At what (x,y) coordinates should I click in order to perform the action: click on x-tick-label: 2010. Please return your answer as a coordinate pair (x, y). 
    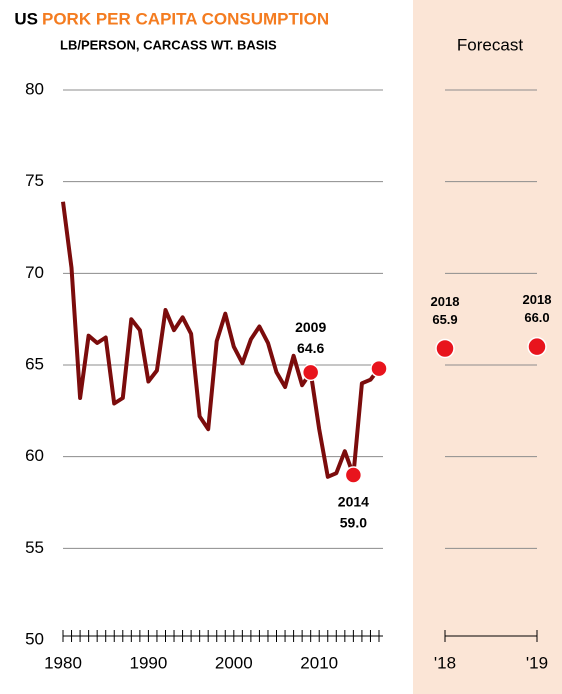
    Looking at the image, I should click on (319, 662).